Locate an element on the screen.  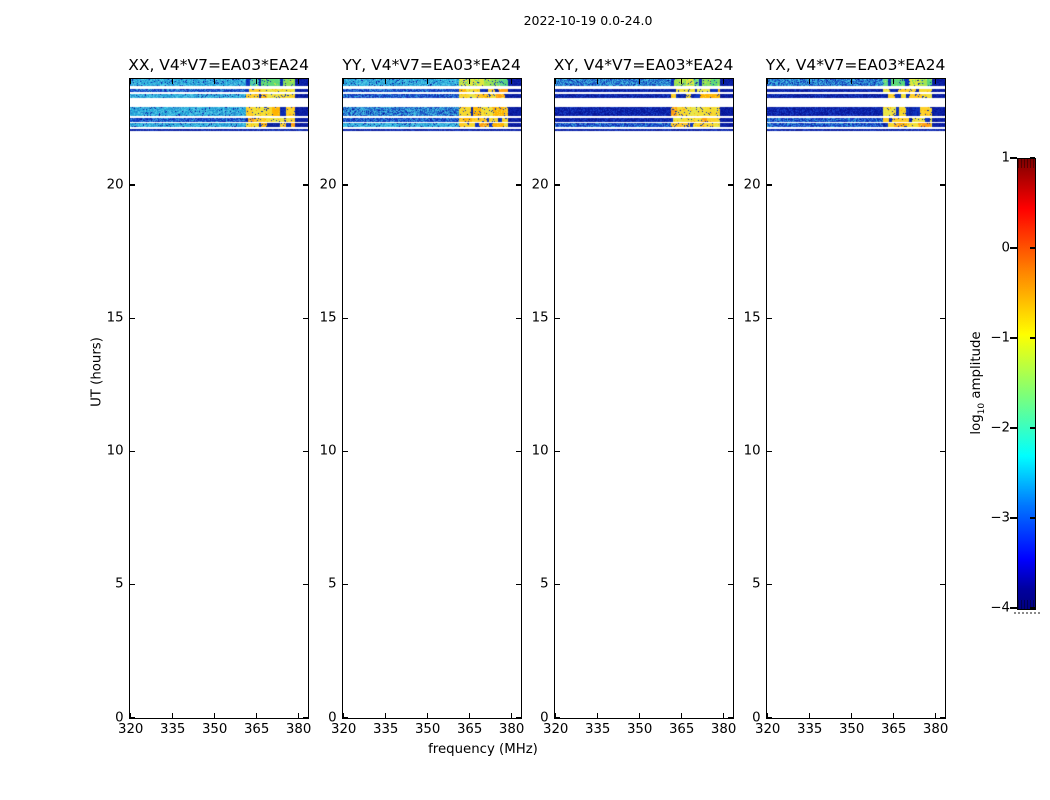
colorbar is located at coordinates (1026, 384).